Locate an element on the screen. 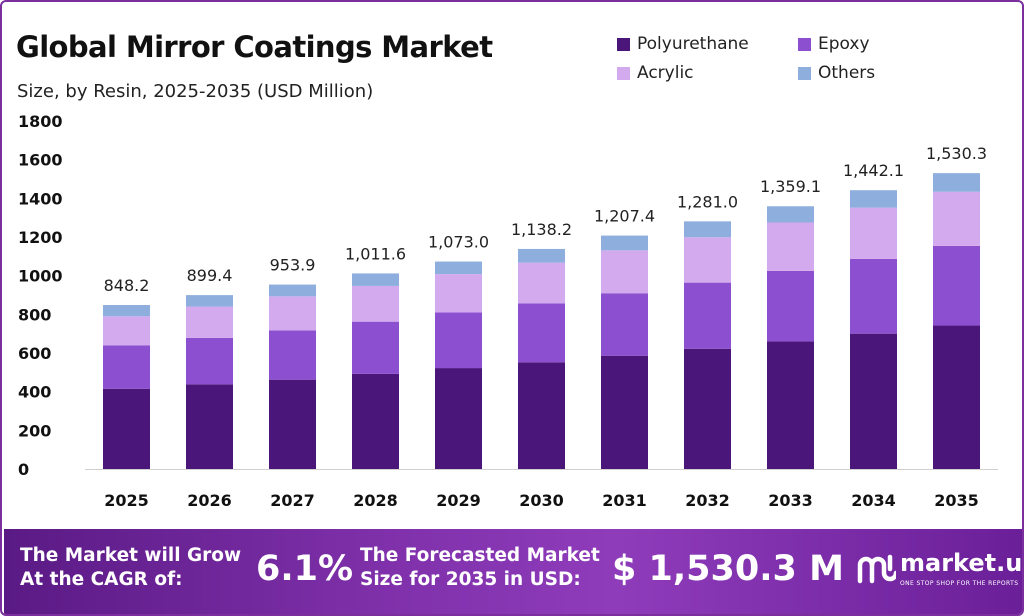 Image resolution: width=1024 pixels, height=616 pixels. x-tick-label: 2033 is located at coordinates (790, 500).